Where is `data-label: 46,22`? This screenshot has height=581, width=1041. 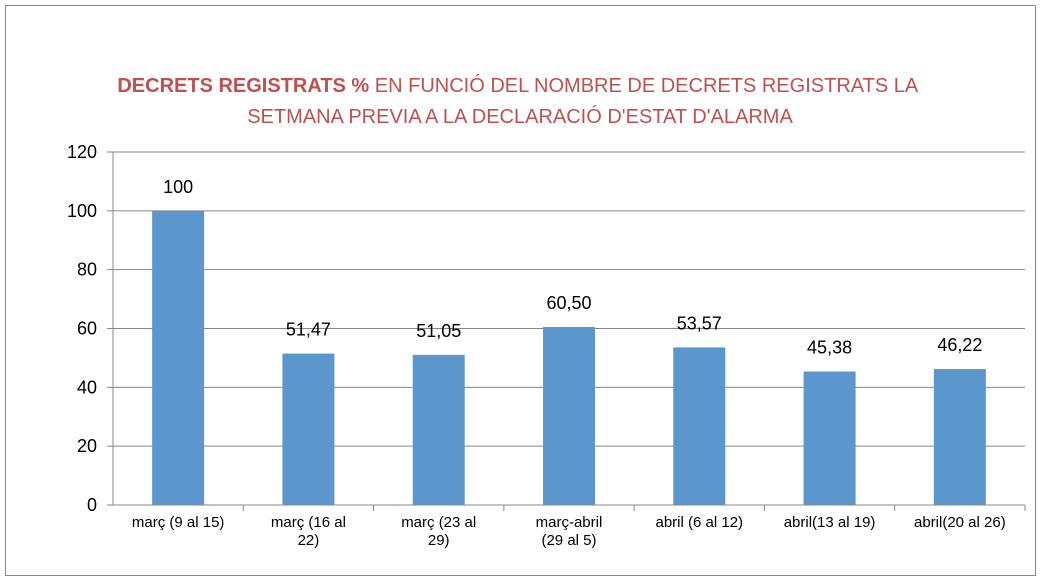
data-label: 46,22 is located at coordinates (959, 345).